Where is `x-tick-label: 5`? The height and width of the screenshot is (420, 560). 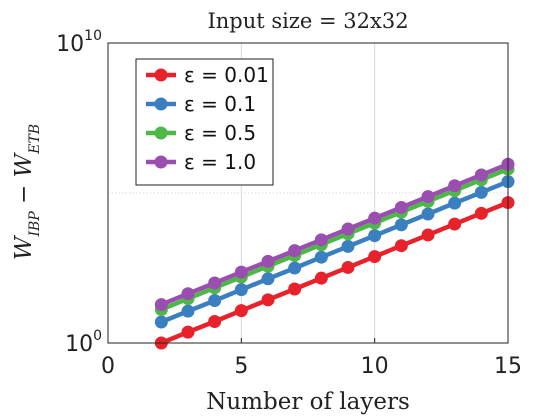
x-tick-label: 5 is located at coordinates (241, 366).